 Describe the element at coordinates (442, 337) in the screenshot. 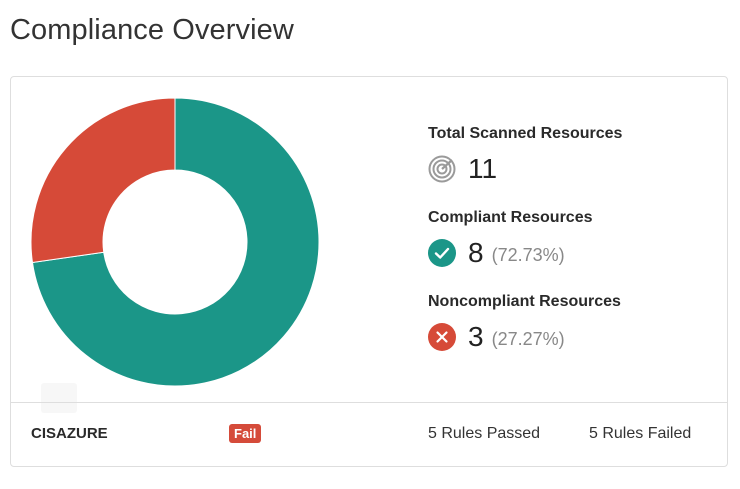

I see `x-circle-icon` at that location.